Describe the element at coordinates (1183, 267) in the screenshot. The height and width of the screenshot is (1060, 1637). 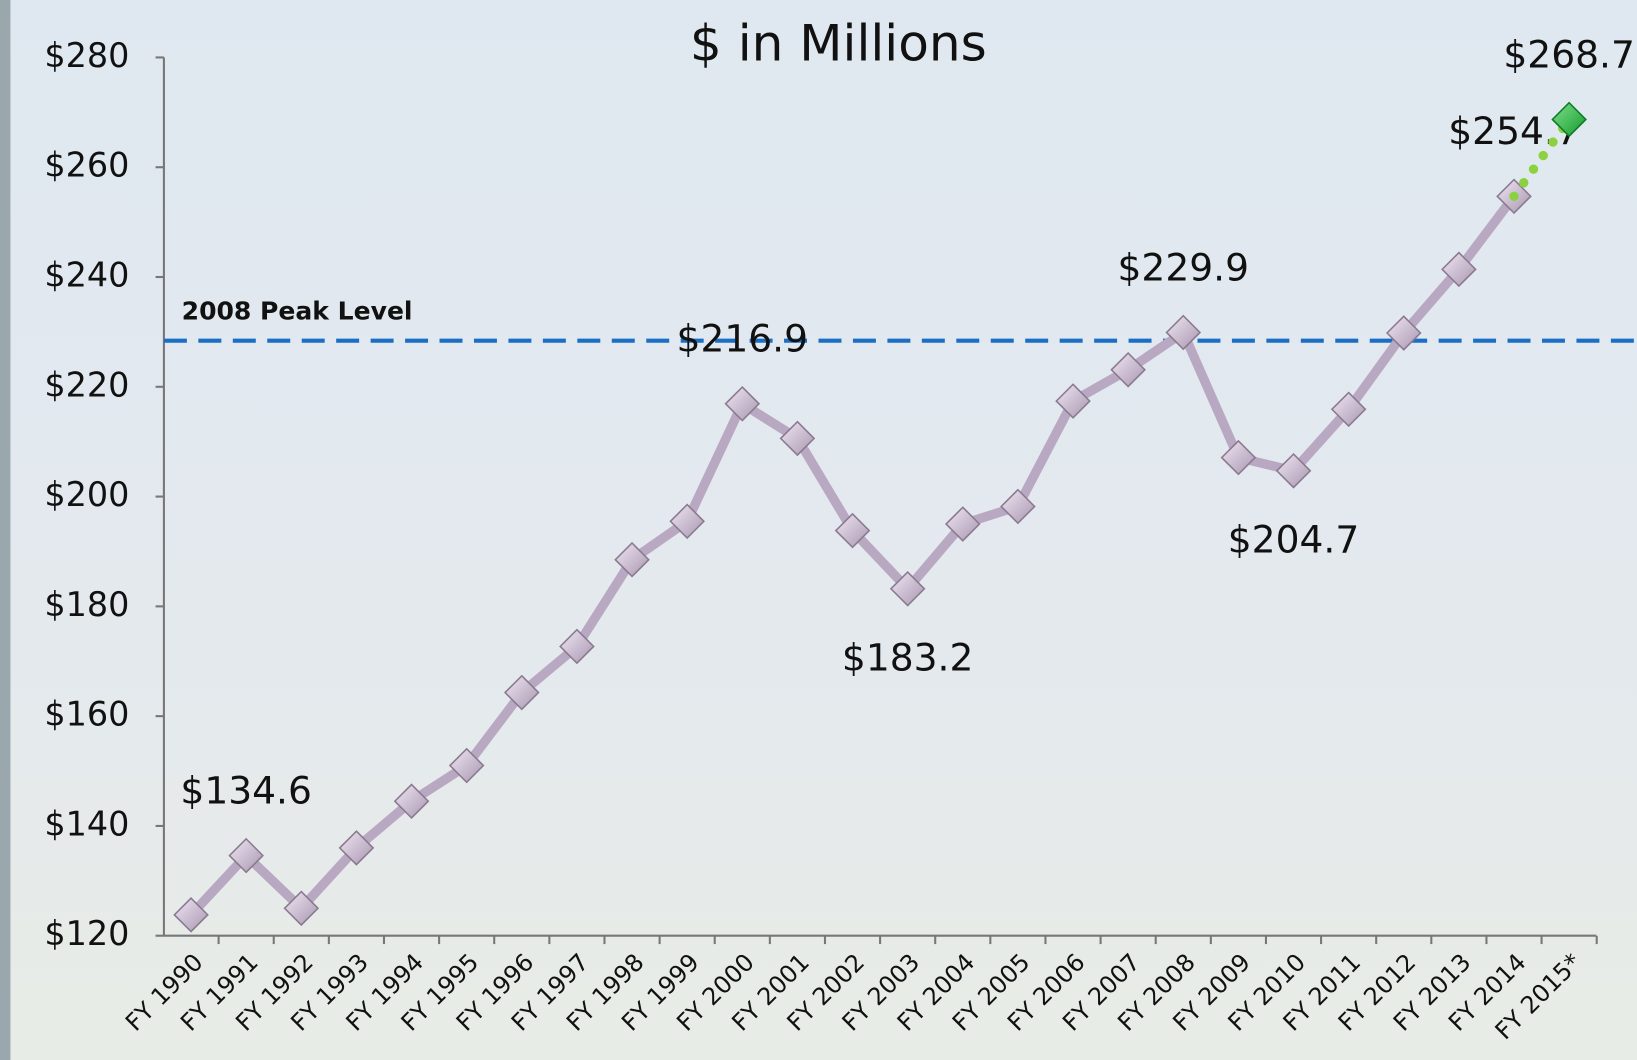
I see `data-label: $229.9` at that location.